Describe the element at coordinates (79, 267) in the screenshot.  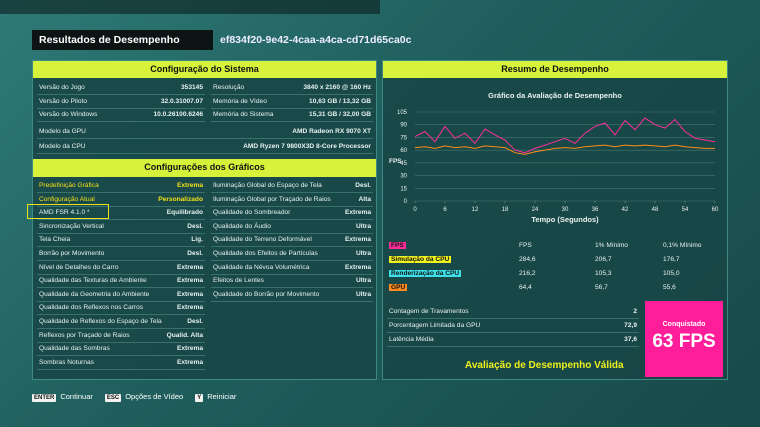
I see `setting-label: Nível de Detalhes do Carro` at that location.